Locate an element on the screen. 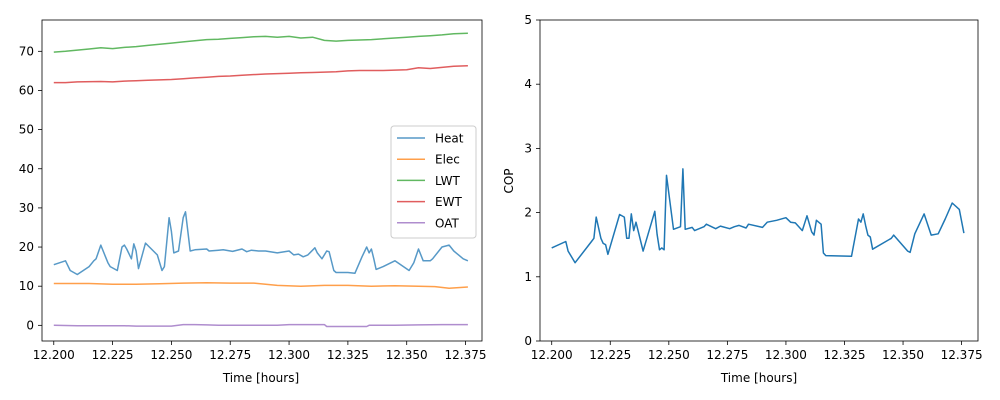 The image size is (1000, 400). right-x-axis-label: Time [hours] is located at coordinates (758, 378).